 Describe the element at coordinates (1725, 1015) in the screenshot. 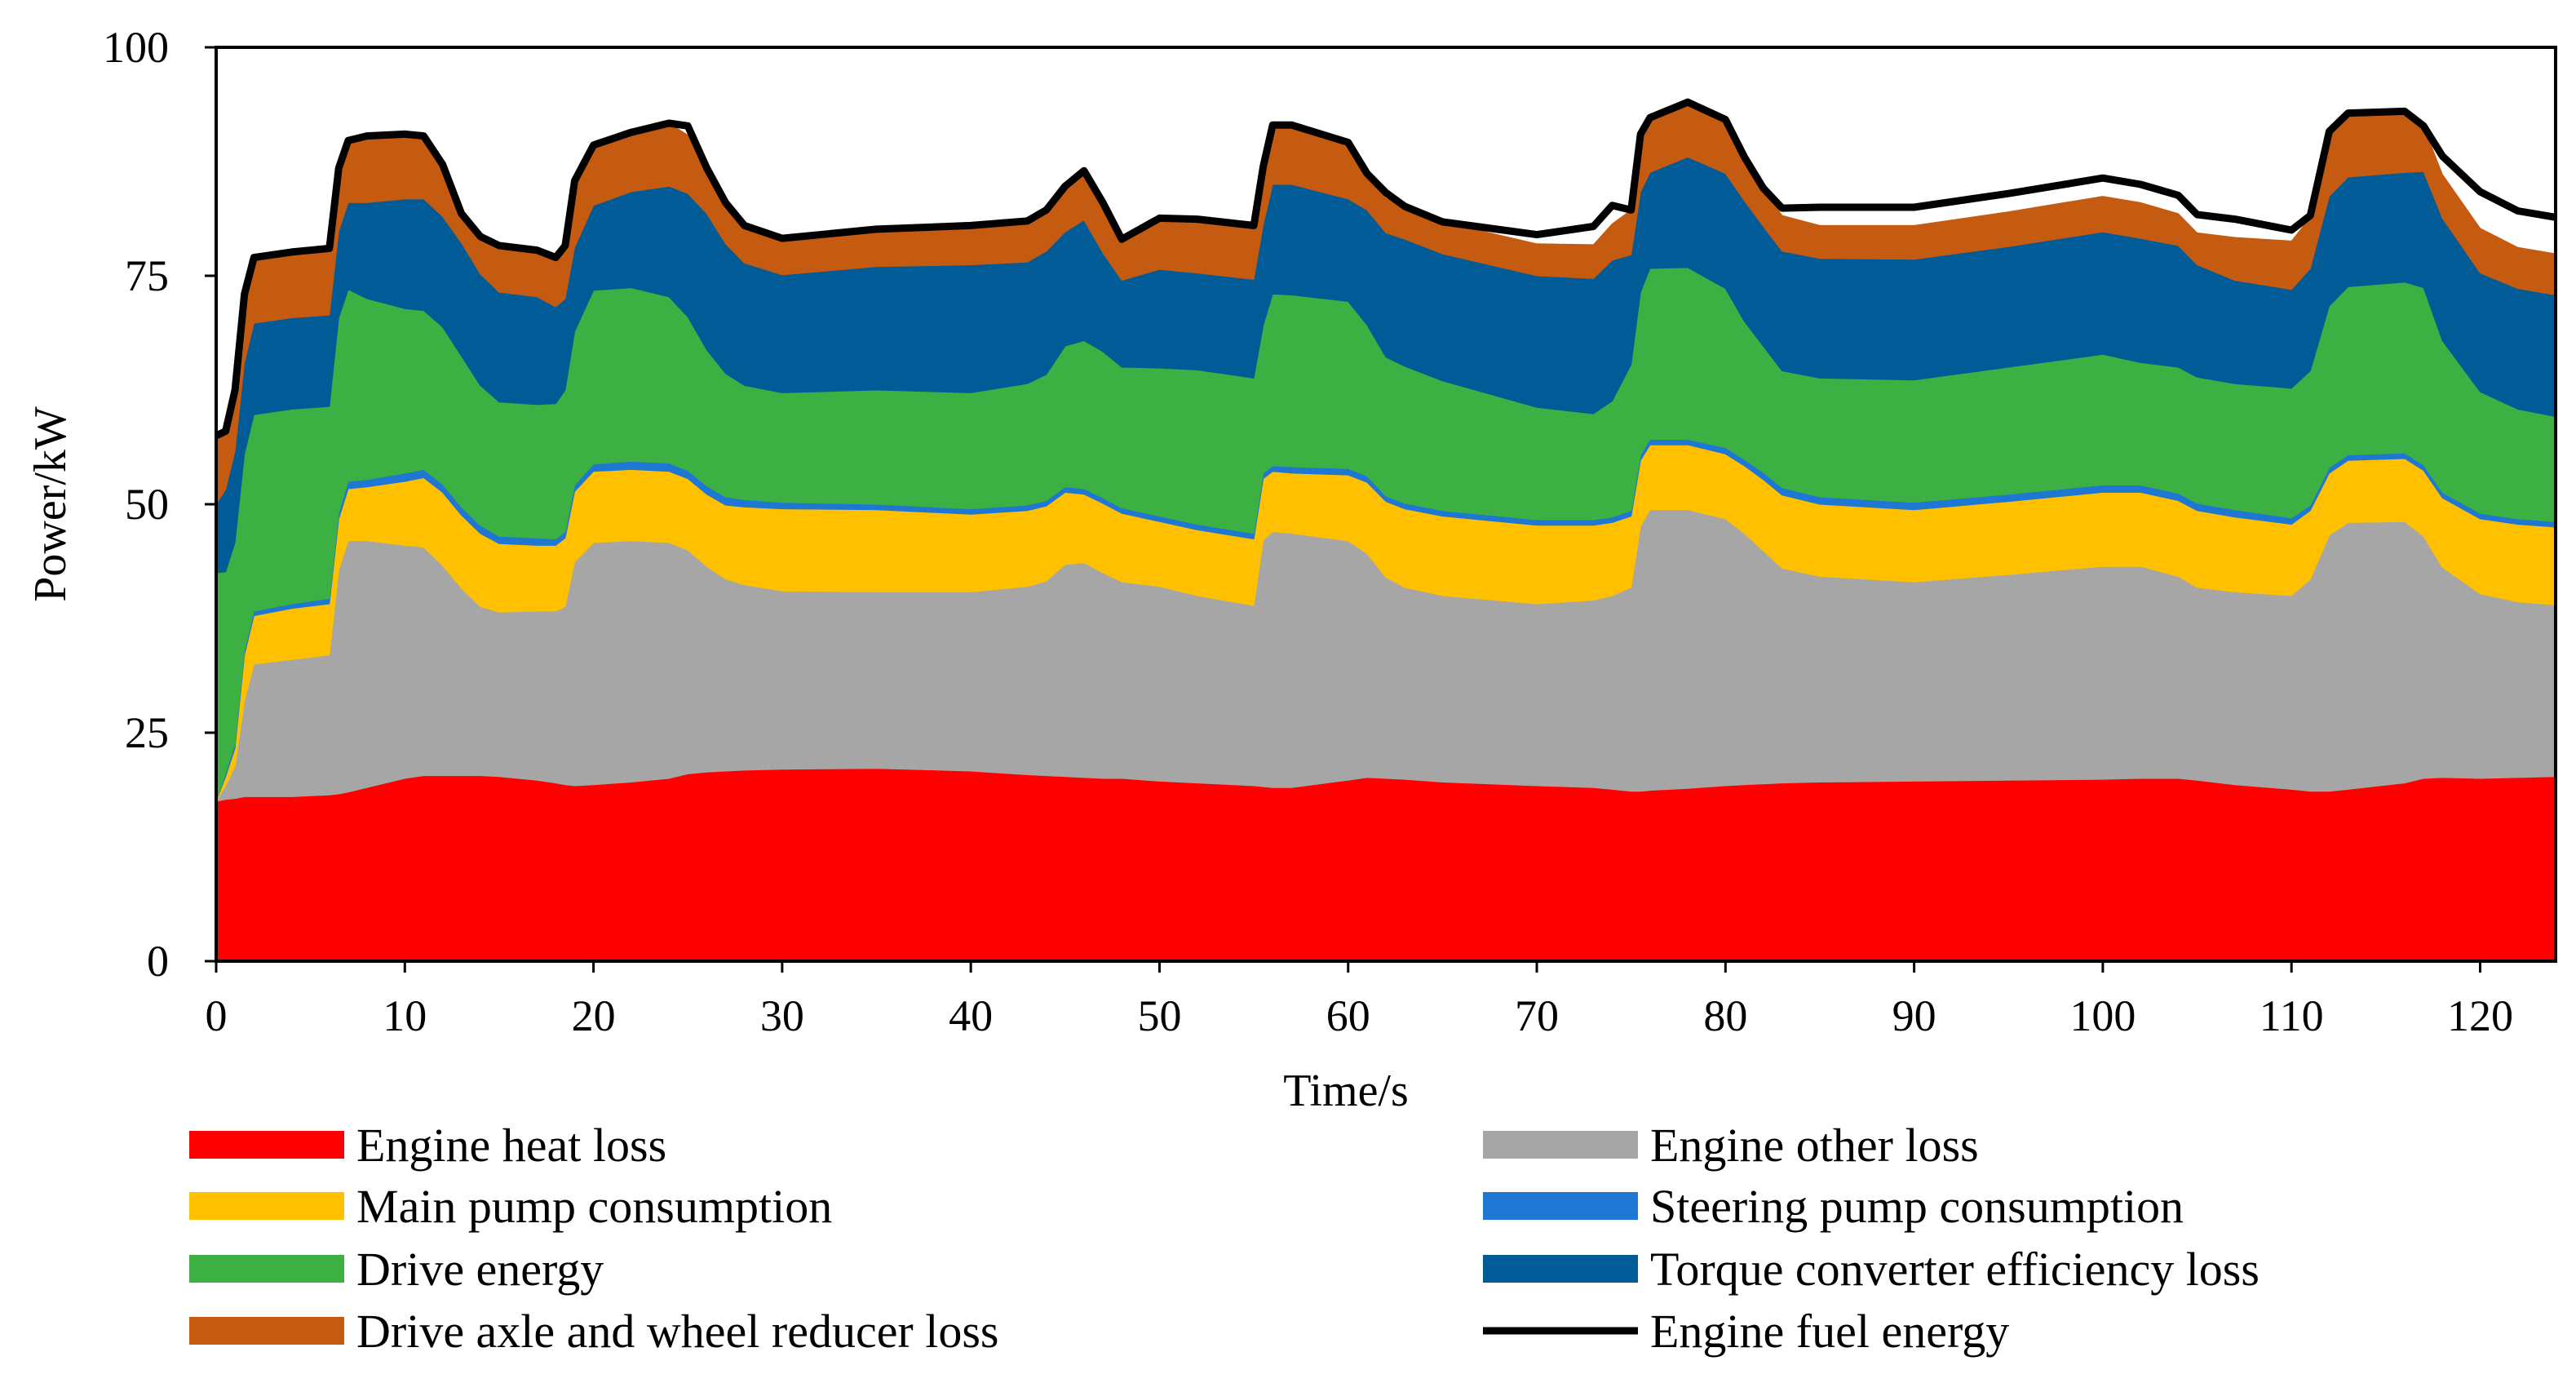

I see `x-tick-label: 80` at that location.